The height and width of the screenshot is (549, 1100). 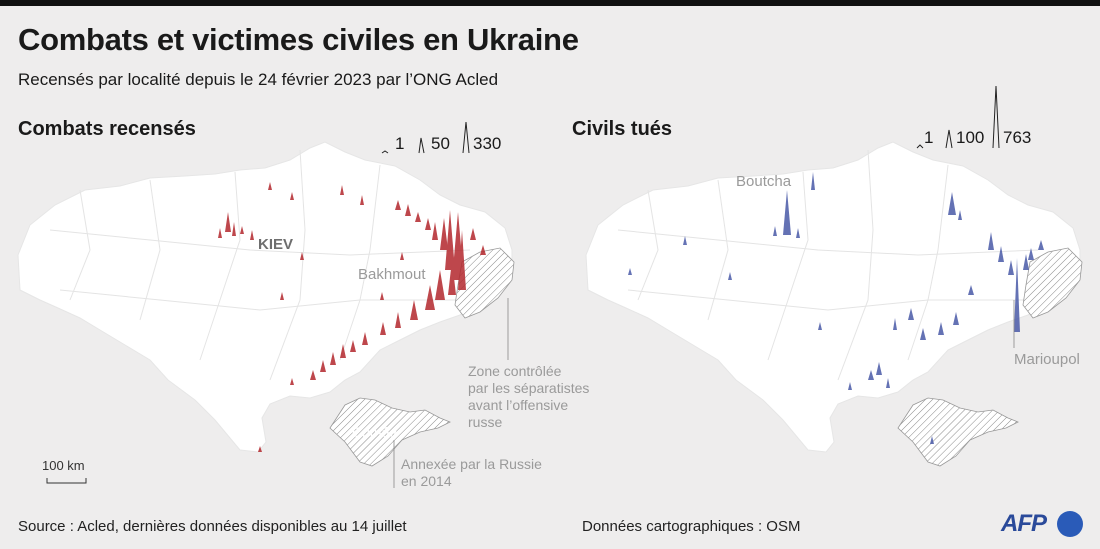 What do you see at coordinates (66, 481) in the screenshot?
I see `scale-bar` at bounding box center [66, 481].